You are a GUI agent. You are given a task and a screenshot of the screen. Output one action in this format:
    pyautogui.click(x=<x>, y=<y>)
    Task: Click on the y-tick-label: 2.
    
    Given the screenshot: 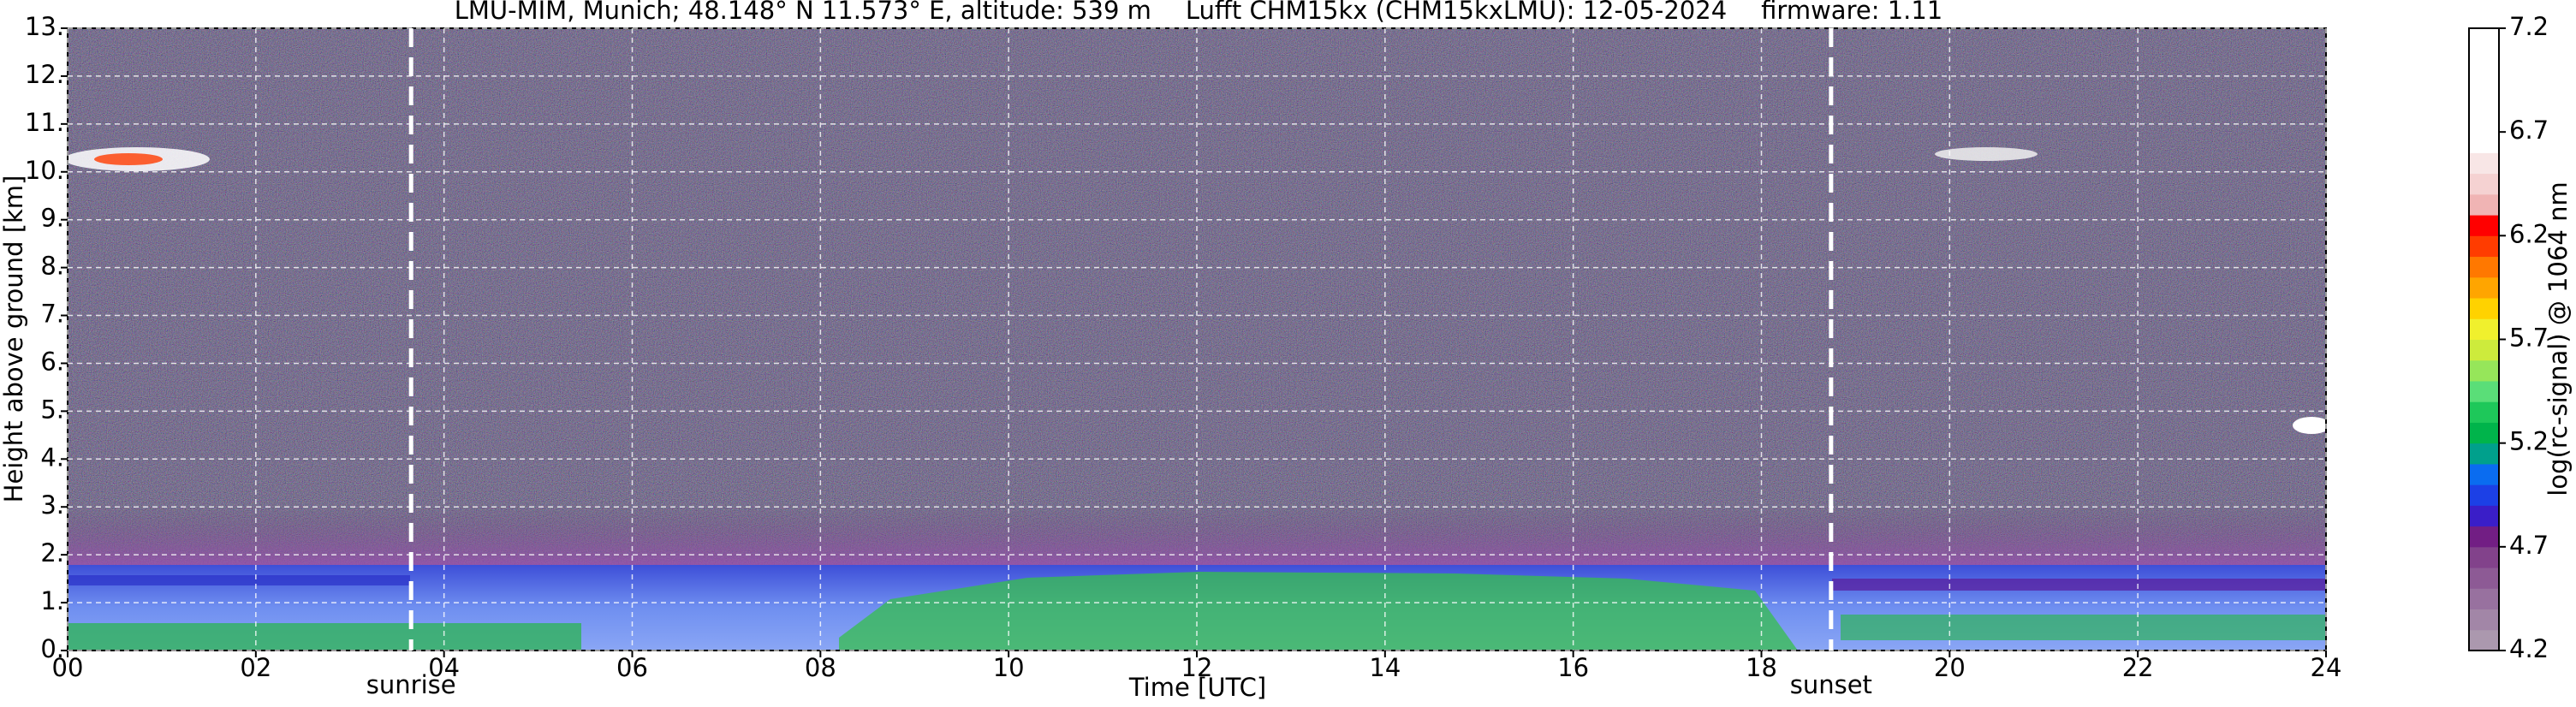 What is the action you would take?
    pyautogui.click(x=52, y=552)
    